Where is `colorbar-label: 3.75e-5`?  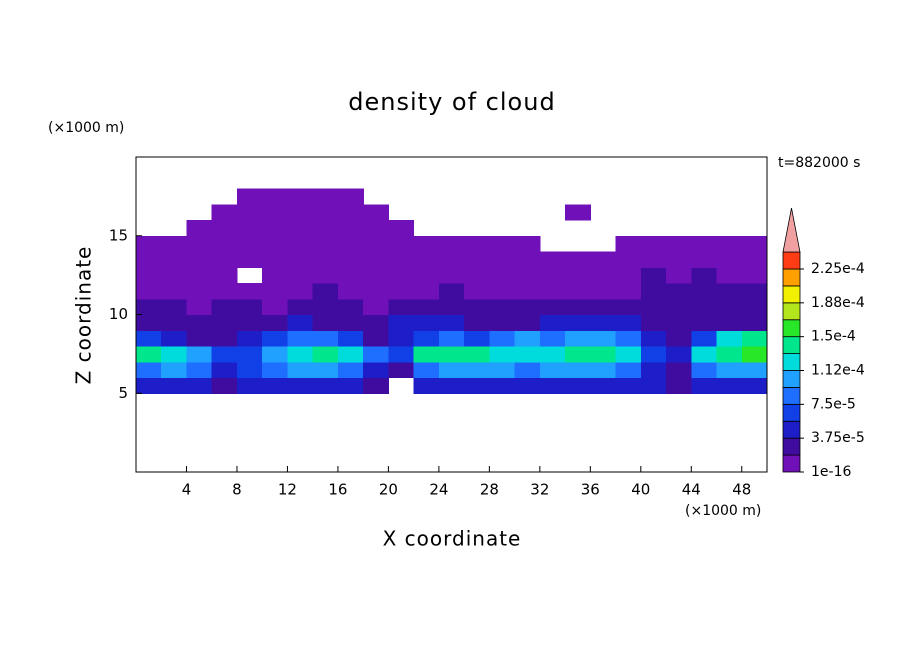
colorbar-label: 3.75e-5 is located at coordinates (838, 438).